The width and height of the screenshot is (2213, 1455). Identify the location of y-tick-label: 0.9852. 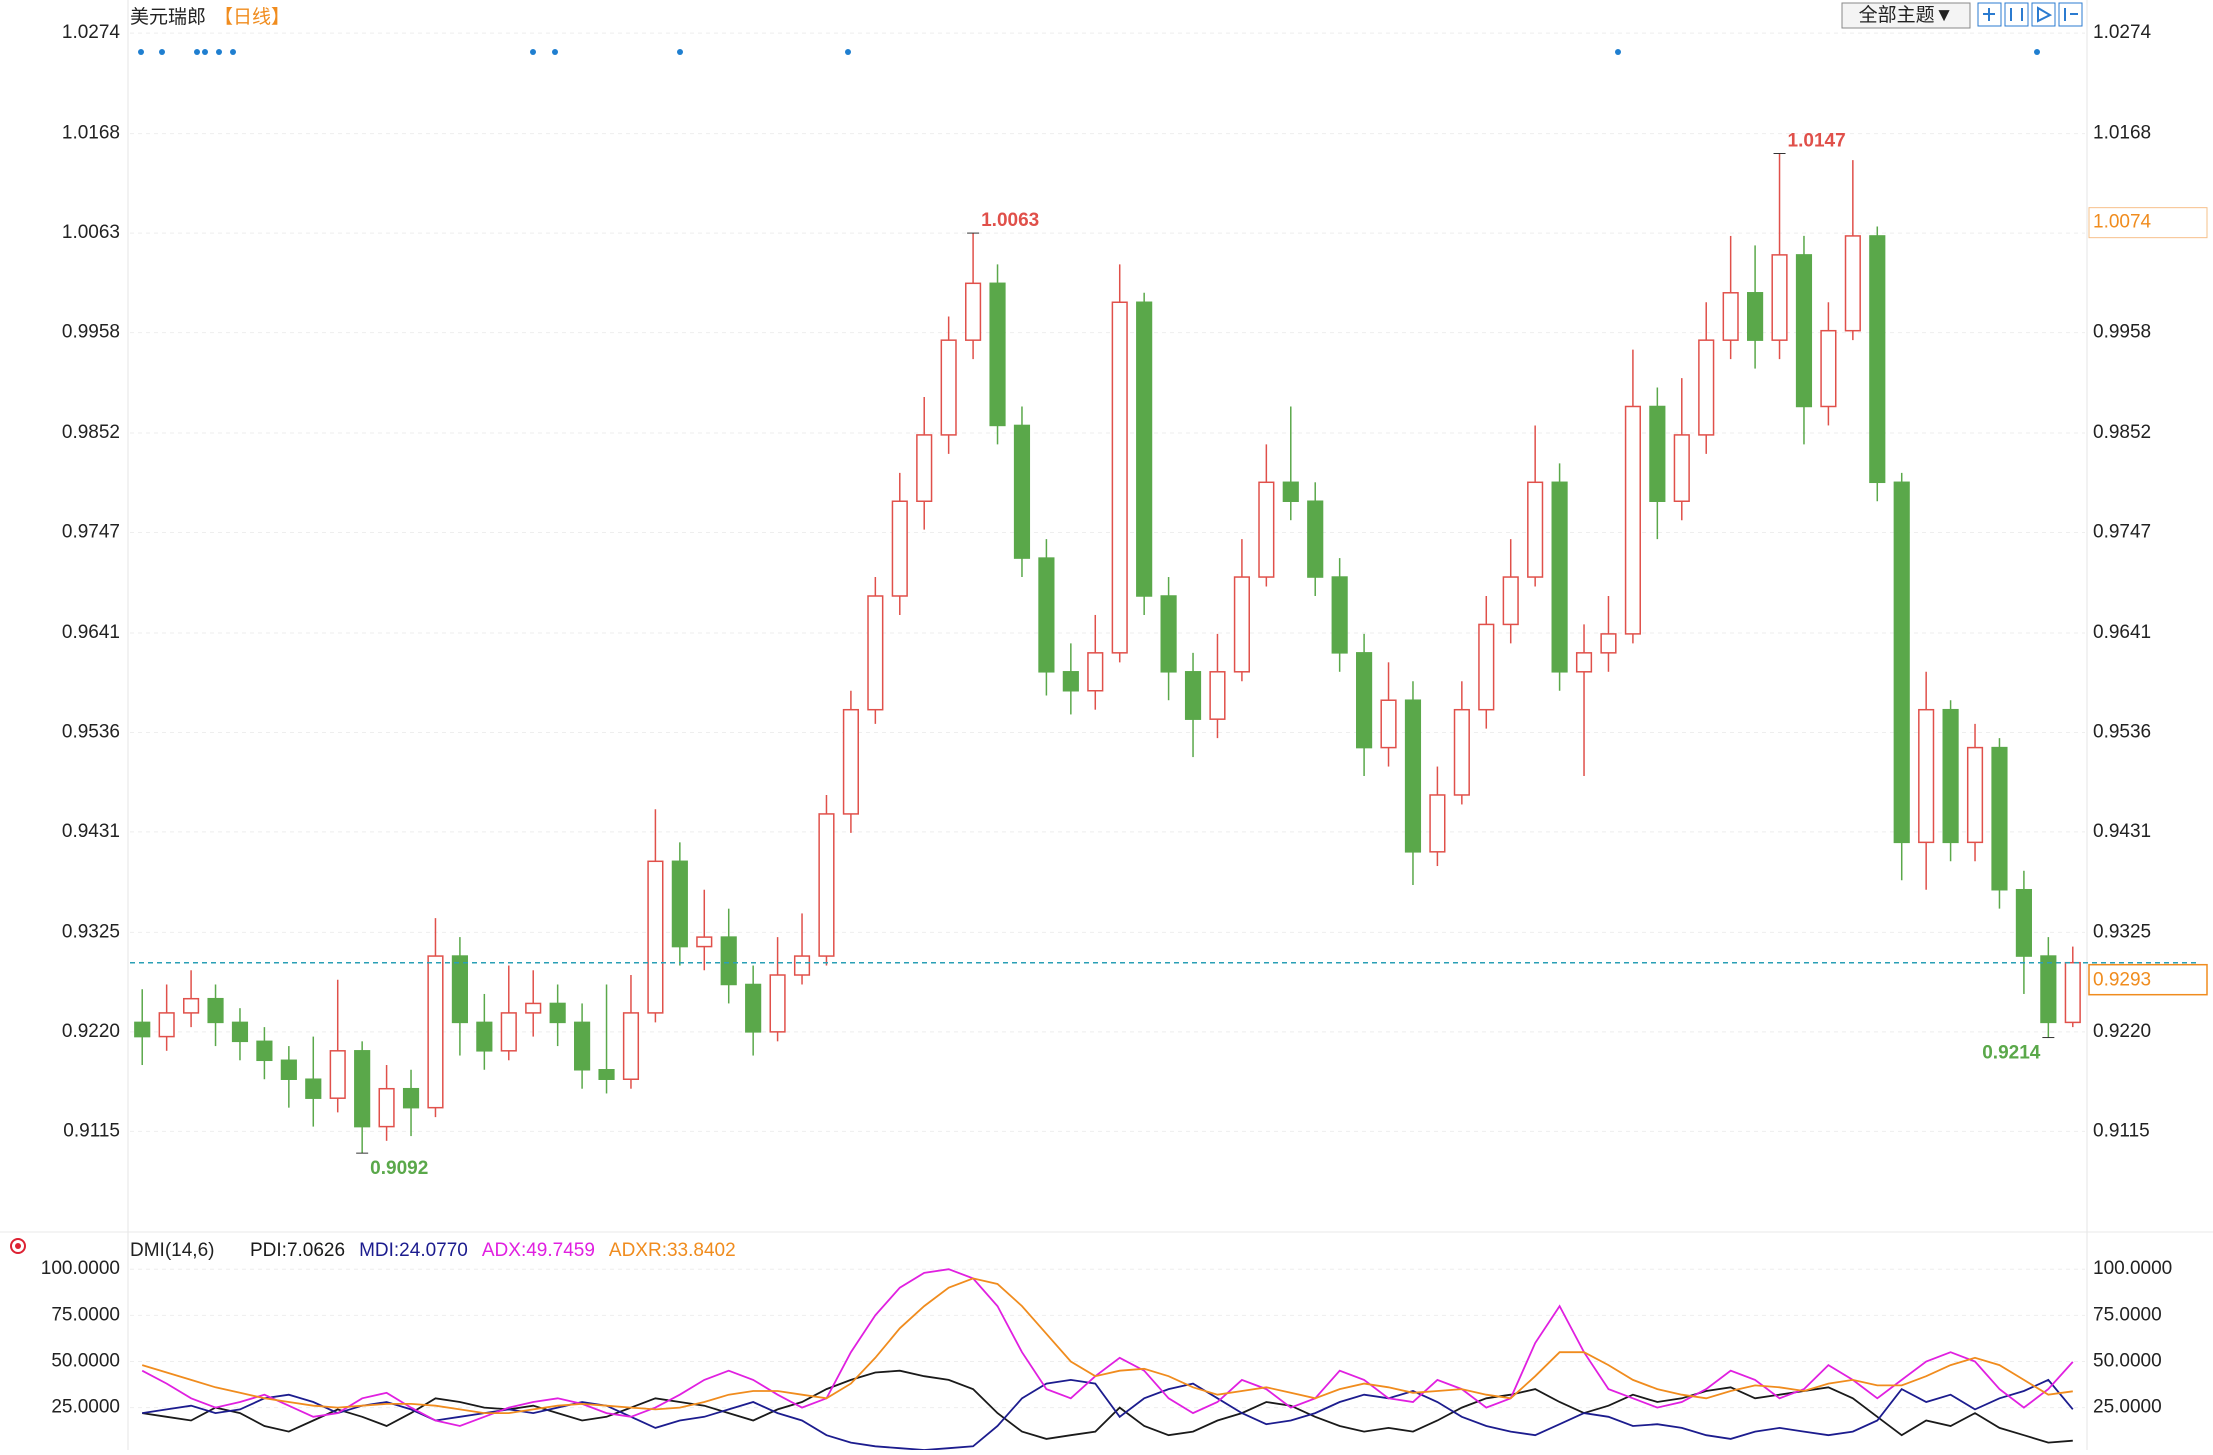
(91, 432).